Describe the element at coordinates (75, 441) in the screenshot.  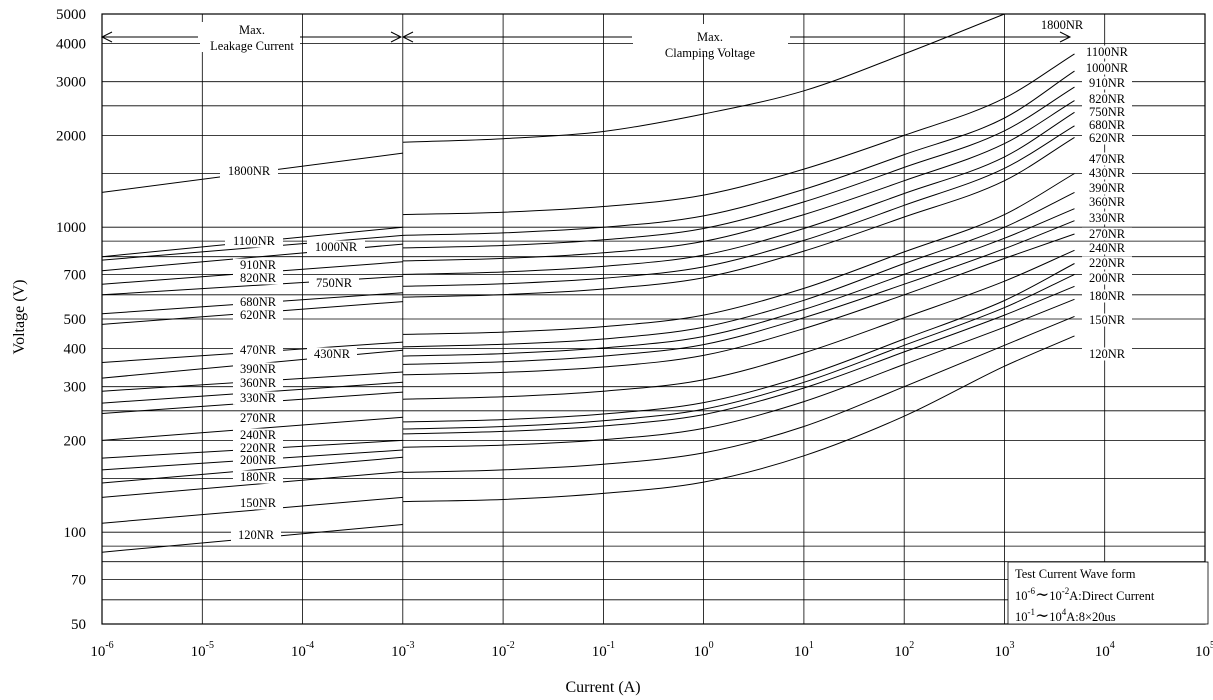
I see `y-tick-label: 200` at that location.